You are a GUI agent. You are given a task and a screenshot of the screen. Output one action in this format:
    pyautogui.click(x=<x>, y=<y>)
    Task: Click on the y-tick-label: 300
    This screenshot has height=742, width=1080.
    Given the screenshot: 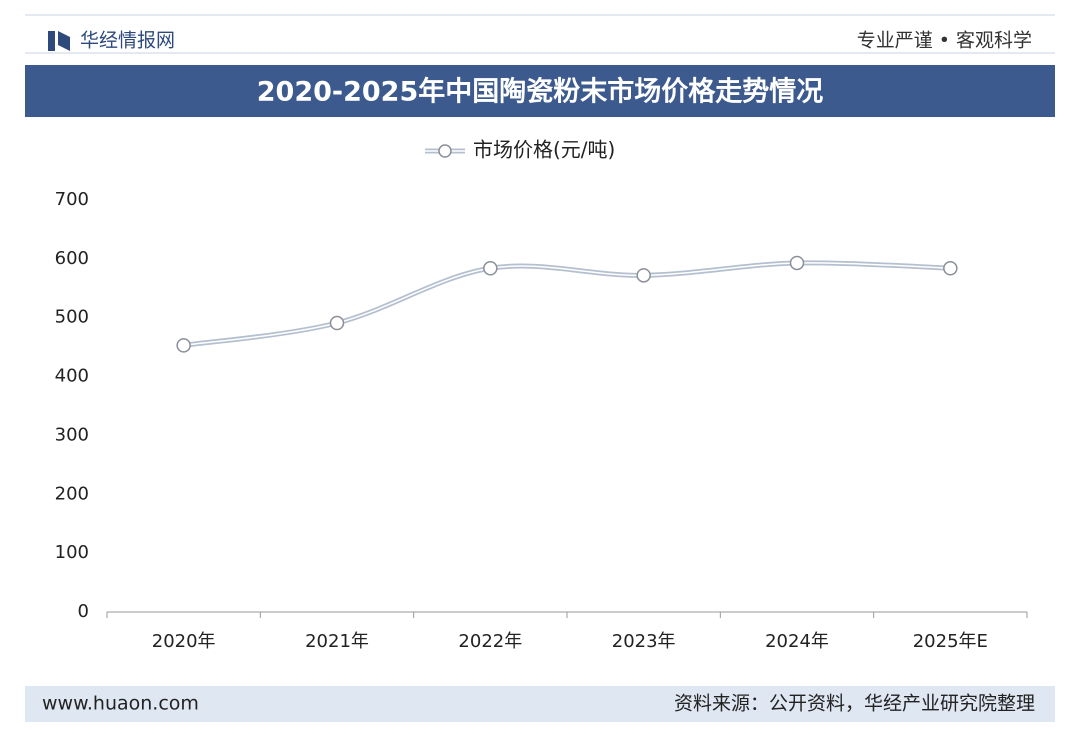 What is the action you would take?
    pyautogui.click(x=72, y=434)
    